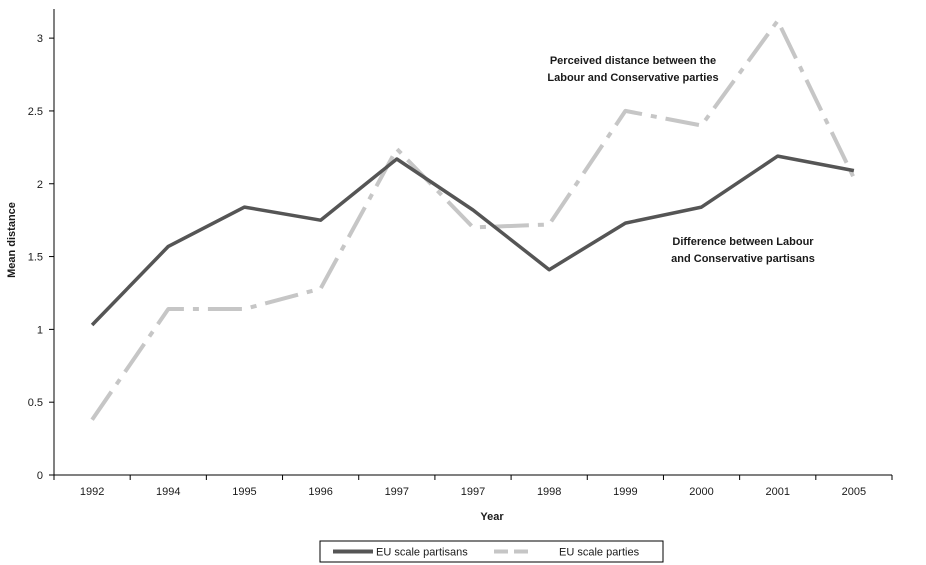 This screenshot has height=565, width=926. What do you see at coordinates (633, 61) in the screenshot?
I see `annotation-parties-line-1: Perceived distance between the` at bounding box center [633, 61].